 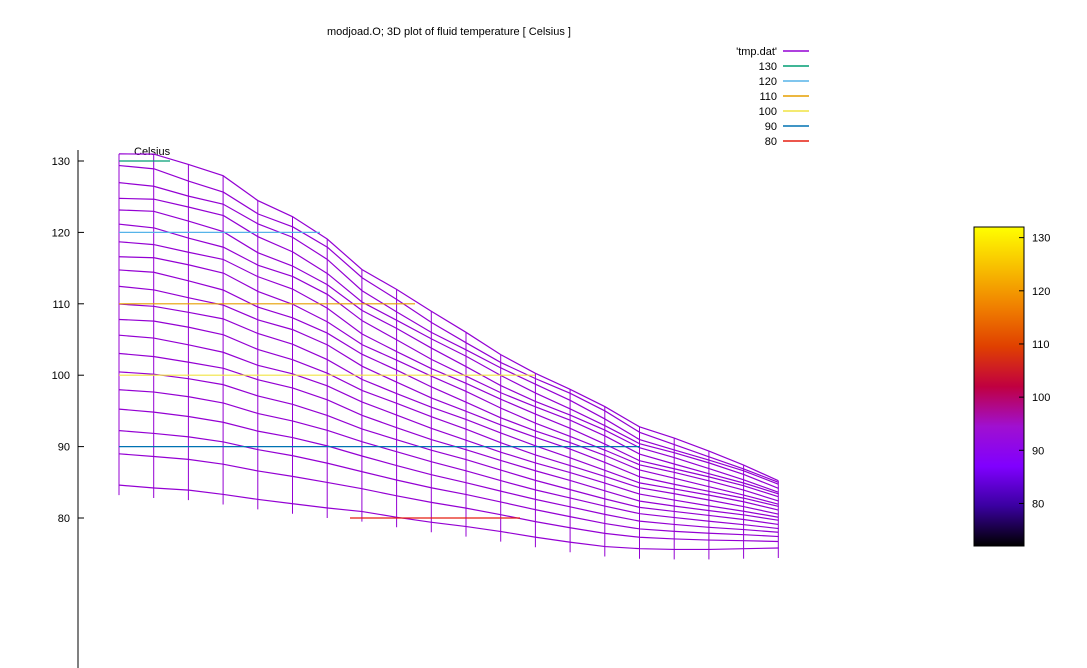 I want to click on legend-label: 'tmp.dat', so click(x=756, y=52).